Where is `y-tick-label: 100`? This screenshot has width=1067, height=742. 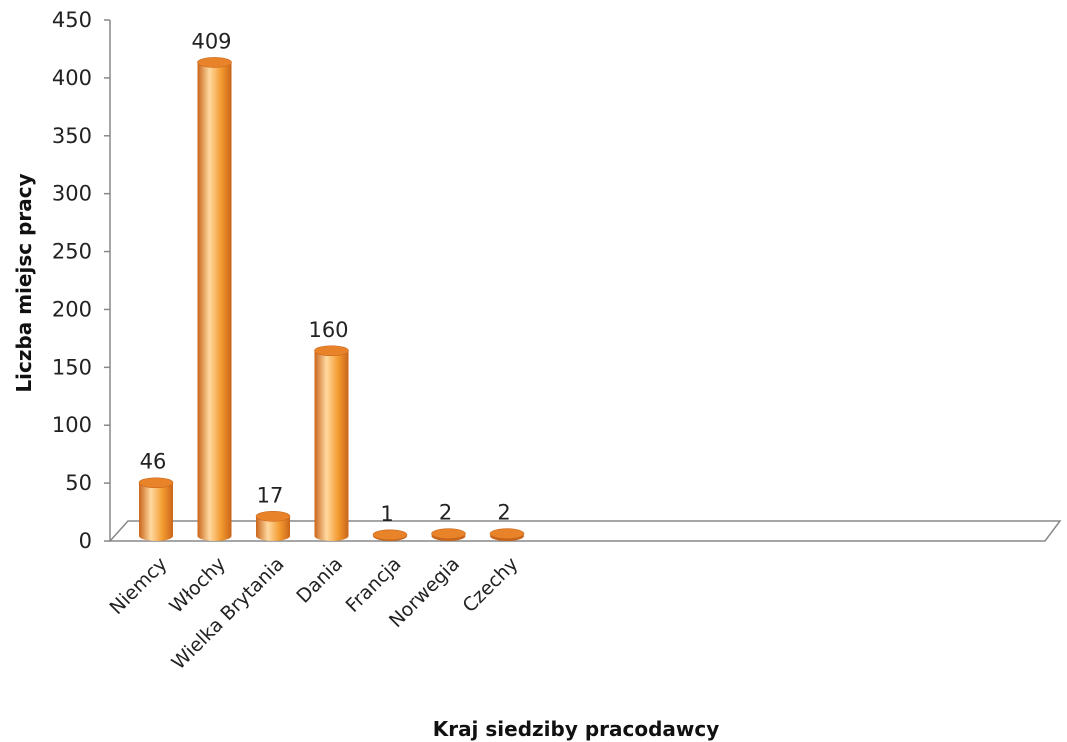
y-tick-label: 100 is located at coordinates (72, 425).